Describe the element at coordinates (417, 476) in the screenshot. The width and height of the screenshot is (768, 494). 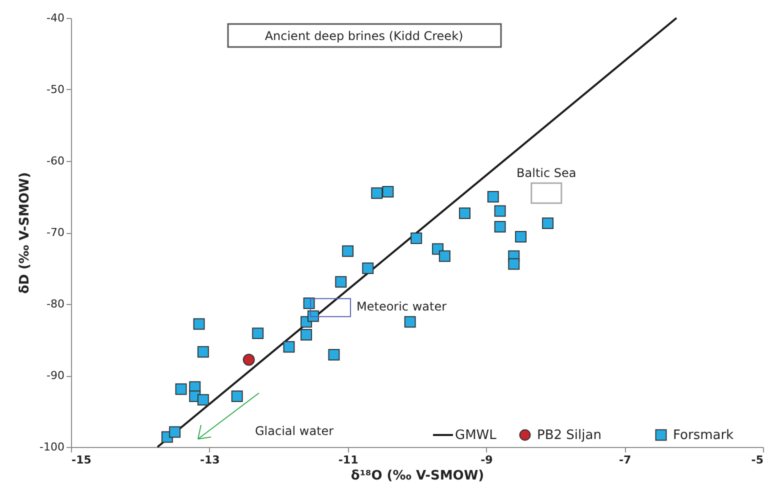
I see `x-axis-title: δ¹⁸O (‰ V-SMOW)` at that location.